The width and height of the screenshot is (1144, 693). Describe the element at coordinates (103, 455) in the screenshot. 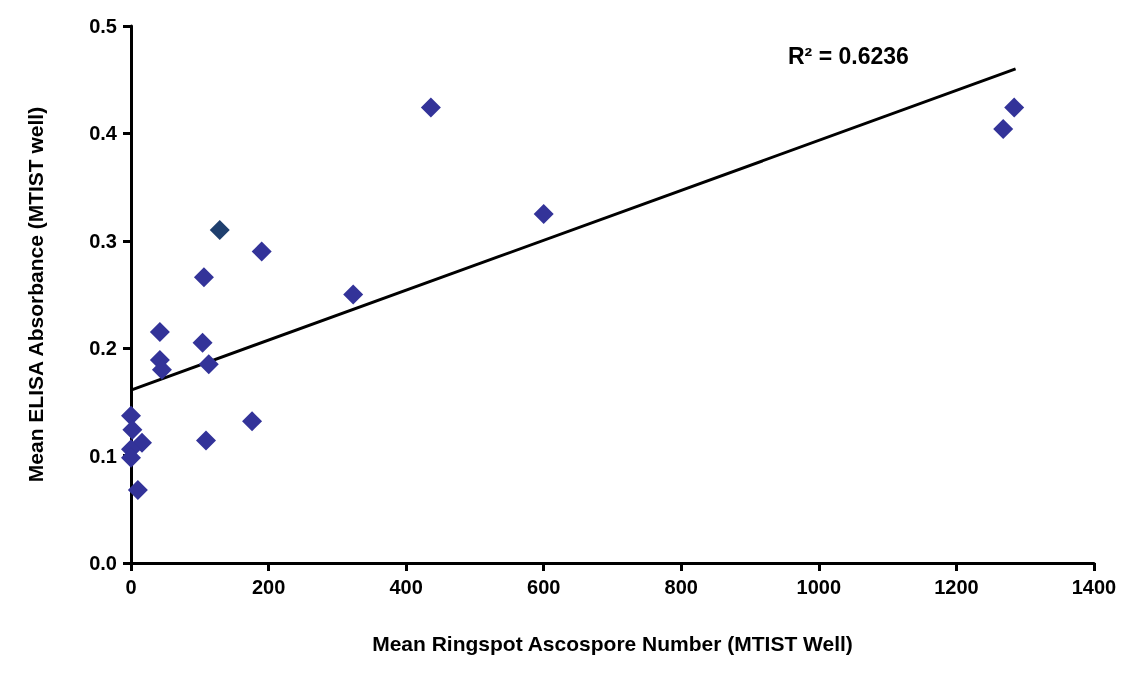

I see `y-tick-label: 0.1` at that location.